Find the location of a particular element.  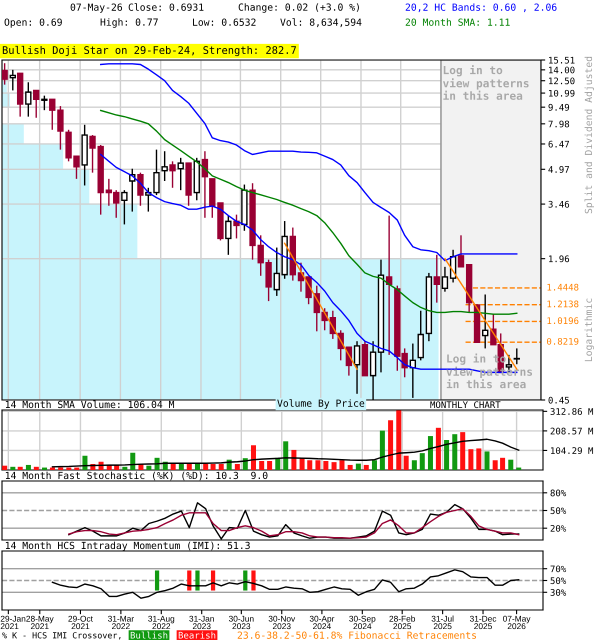

chart-title: 14 Month Fast Stochastic (%K) (%D): 10.3 9.0 is located at coordinates (137, 476).